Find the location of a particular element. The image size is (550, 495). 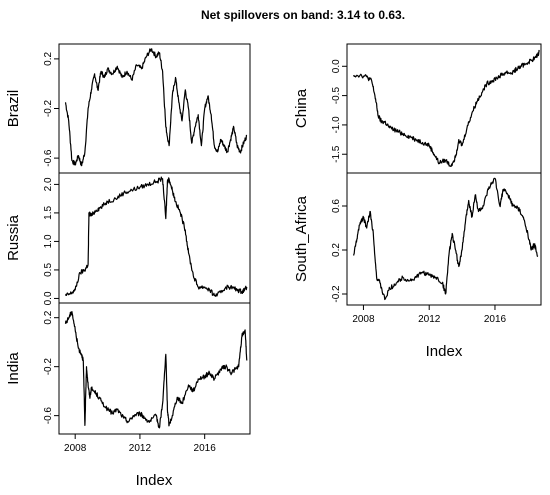

panel-frame-india is located at coordinates (154, 368).